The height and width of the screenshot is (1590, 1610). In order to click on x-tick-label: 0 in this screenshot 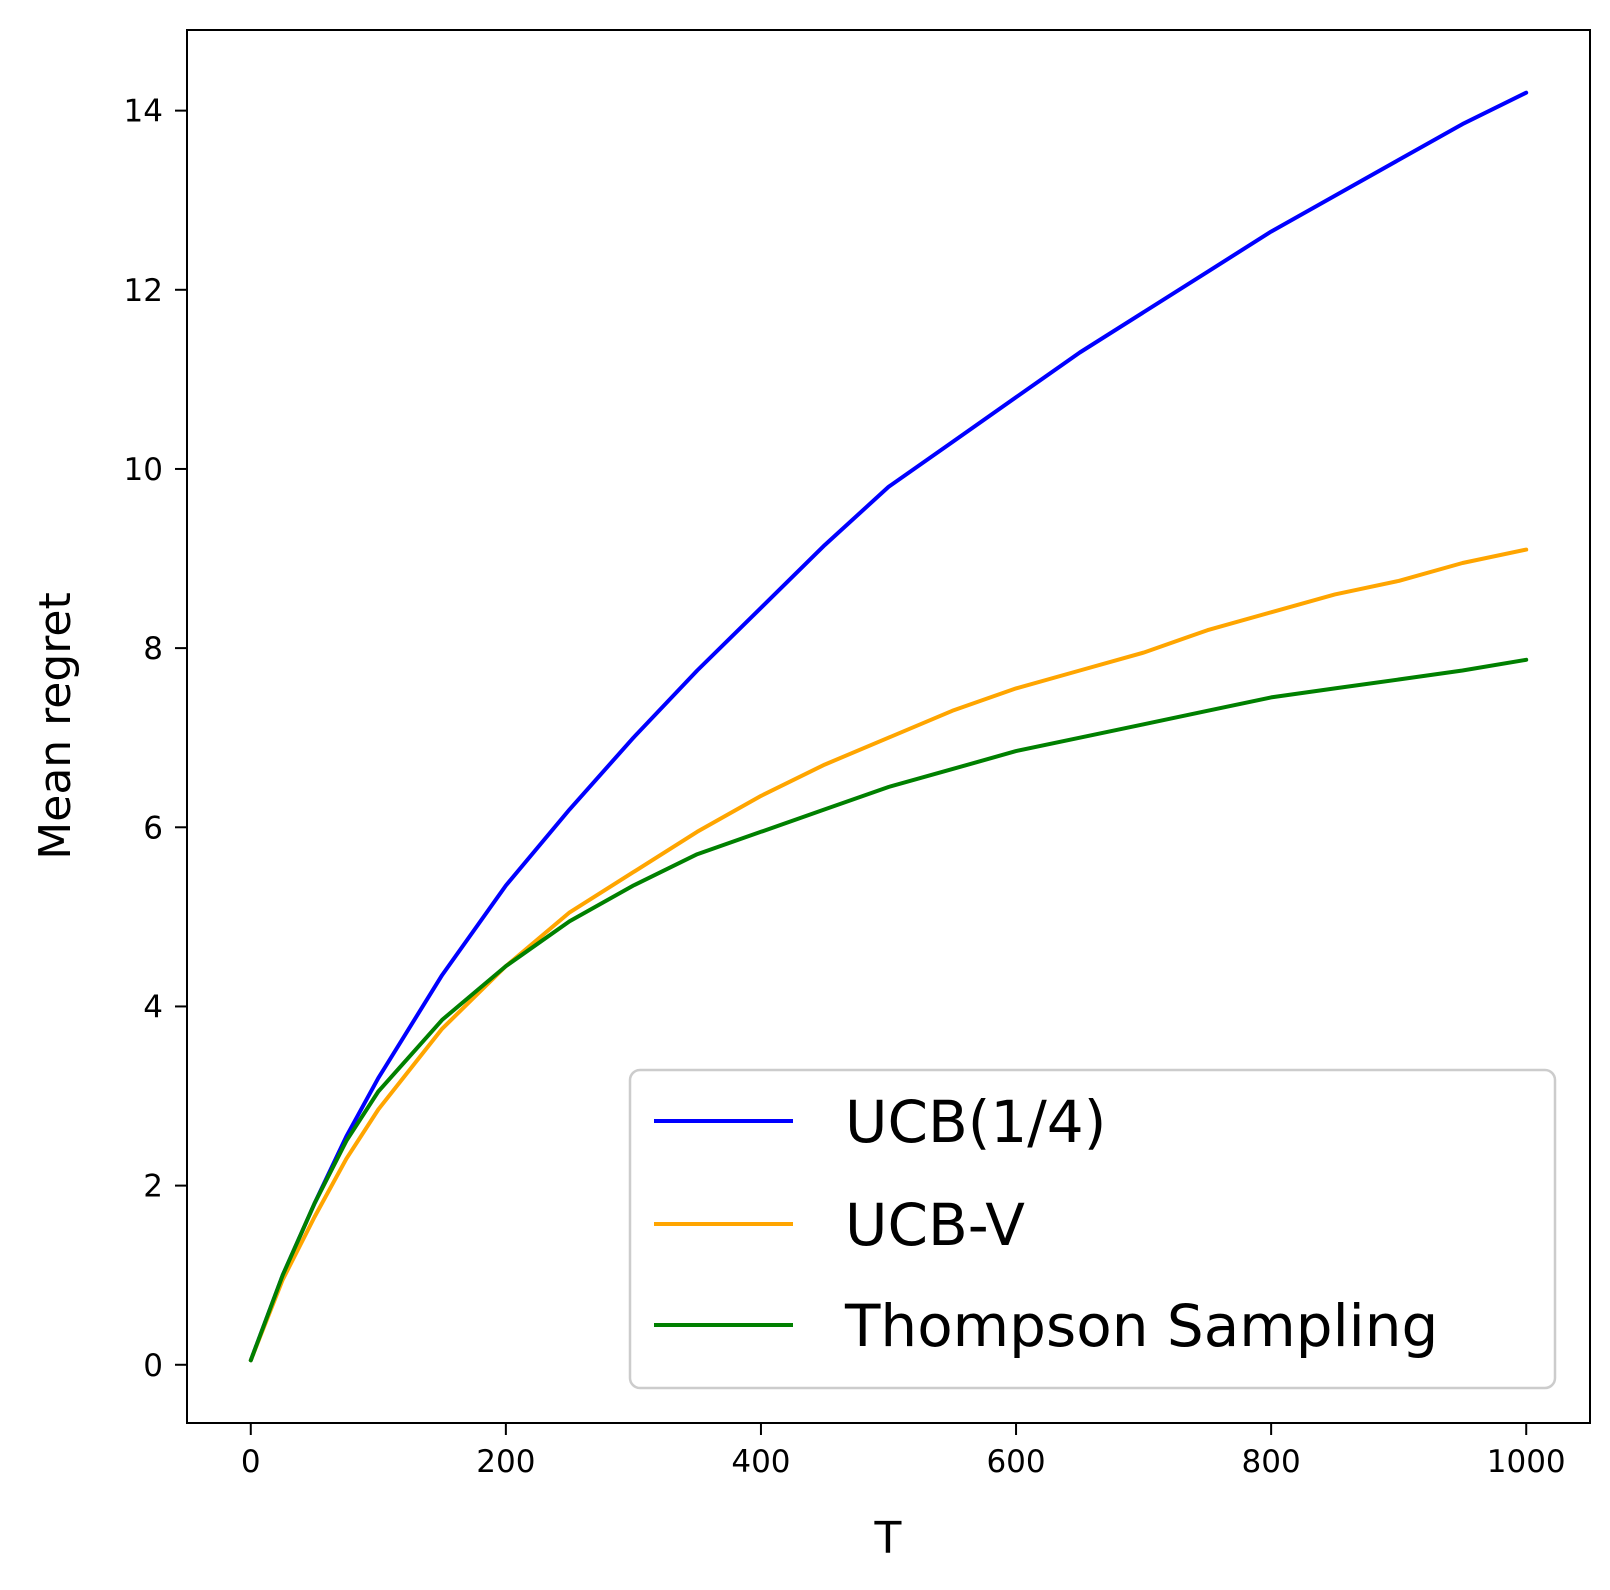, I will do `click(251, 1462)`.